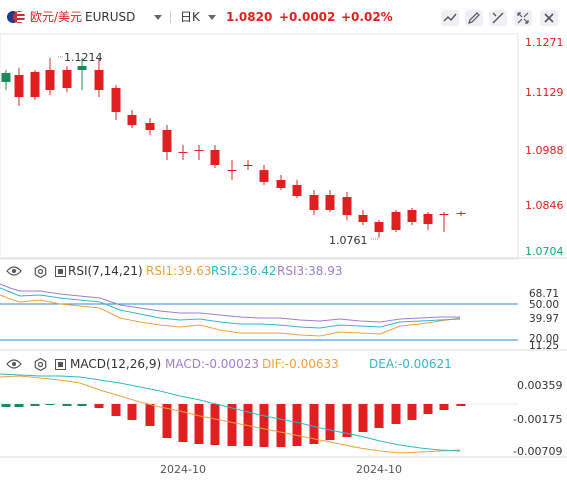 This screenshot has height=482, width=567. I want to click on change-value: +0.0002, so click(307, 17).